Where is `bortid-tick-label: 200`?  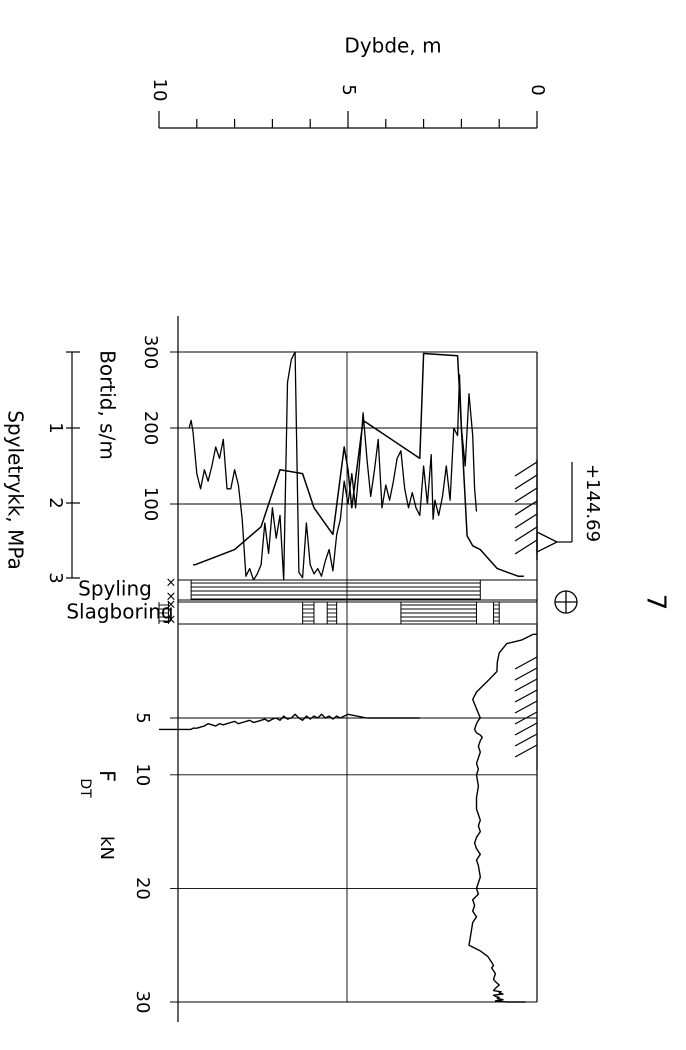 bortid-tick-label: 200 is located at coordinates (150, 428).